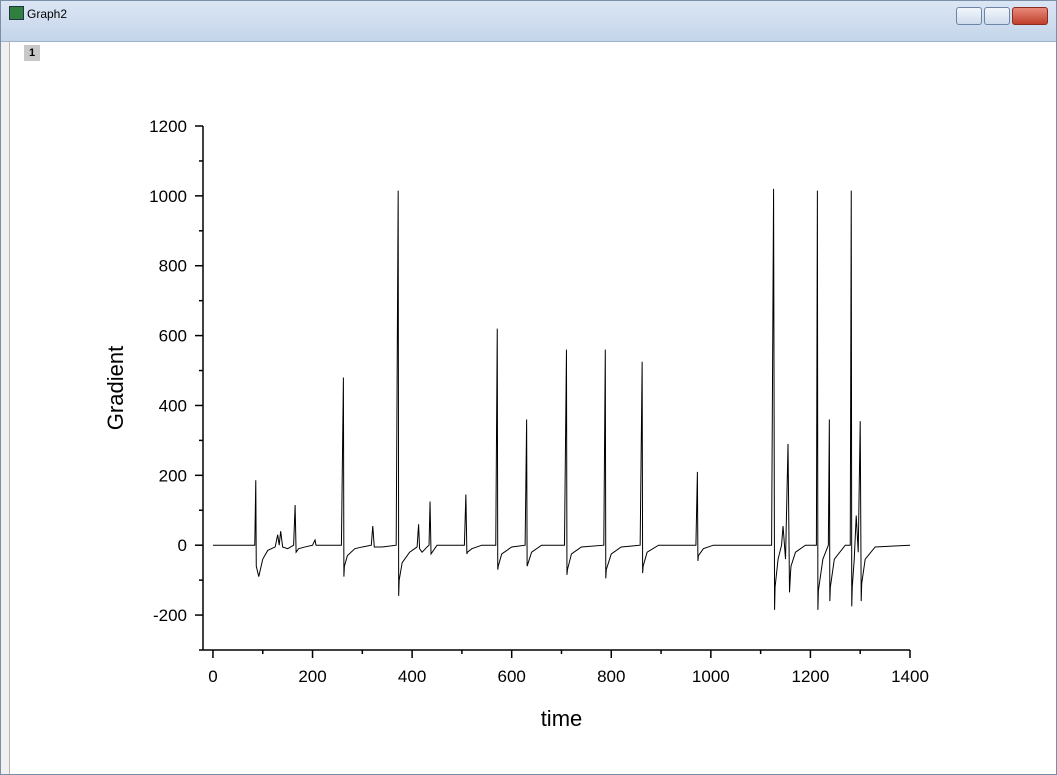  What do you see at coordinates (1030, 16) in the screenshot?
I see `close-button` at bounding box center [1030, 16].